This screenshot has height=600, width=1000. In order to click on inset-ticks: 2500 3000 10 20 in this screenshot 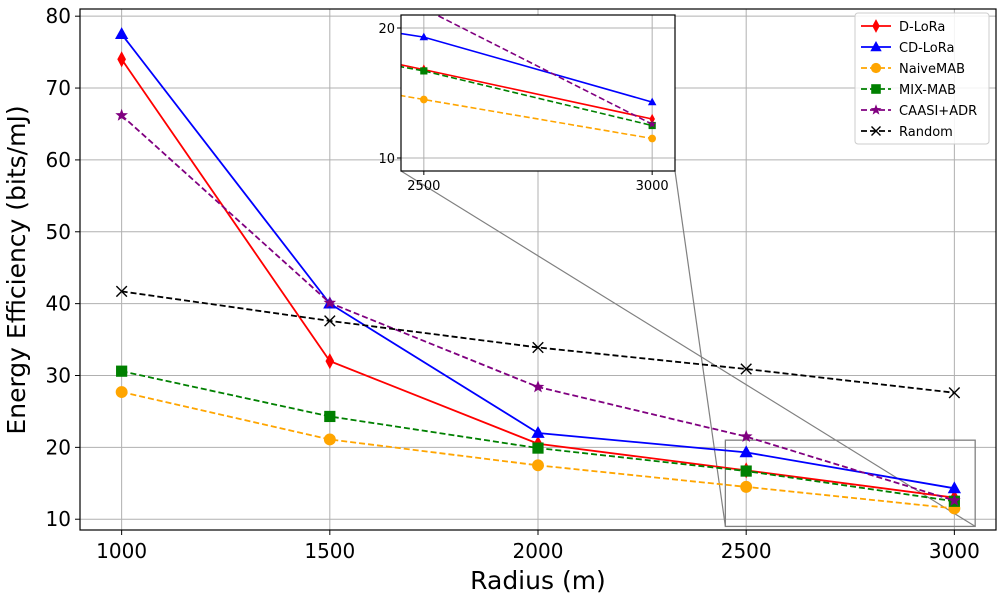, I will do `click(523, 108)`.